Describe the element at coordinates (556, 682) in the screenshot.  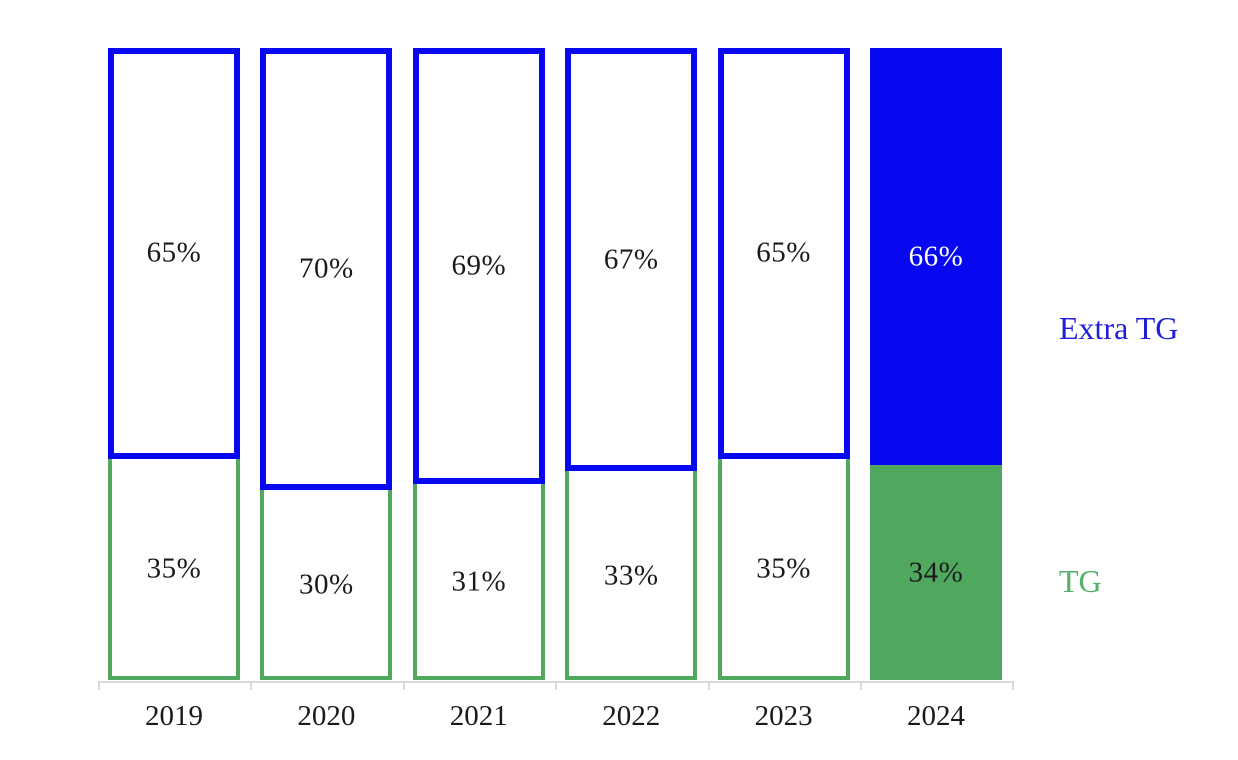
I see `x-axis-baseline` at that location.